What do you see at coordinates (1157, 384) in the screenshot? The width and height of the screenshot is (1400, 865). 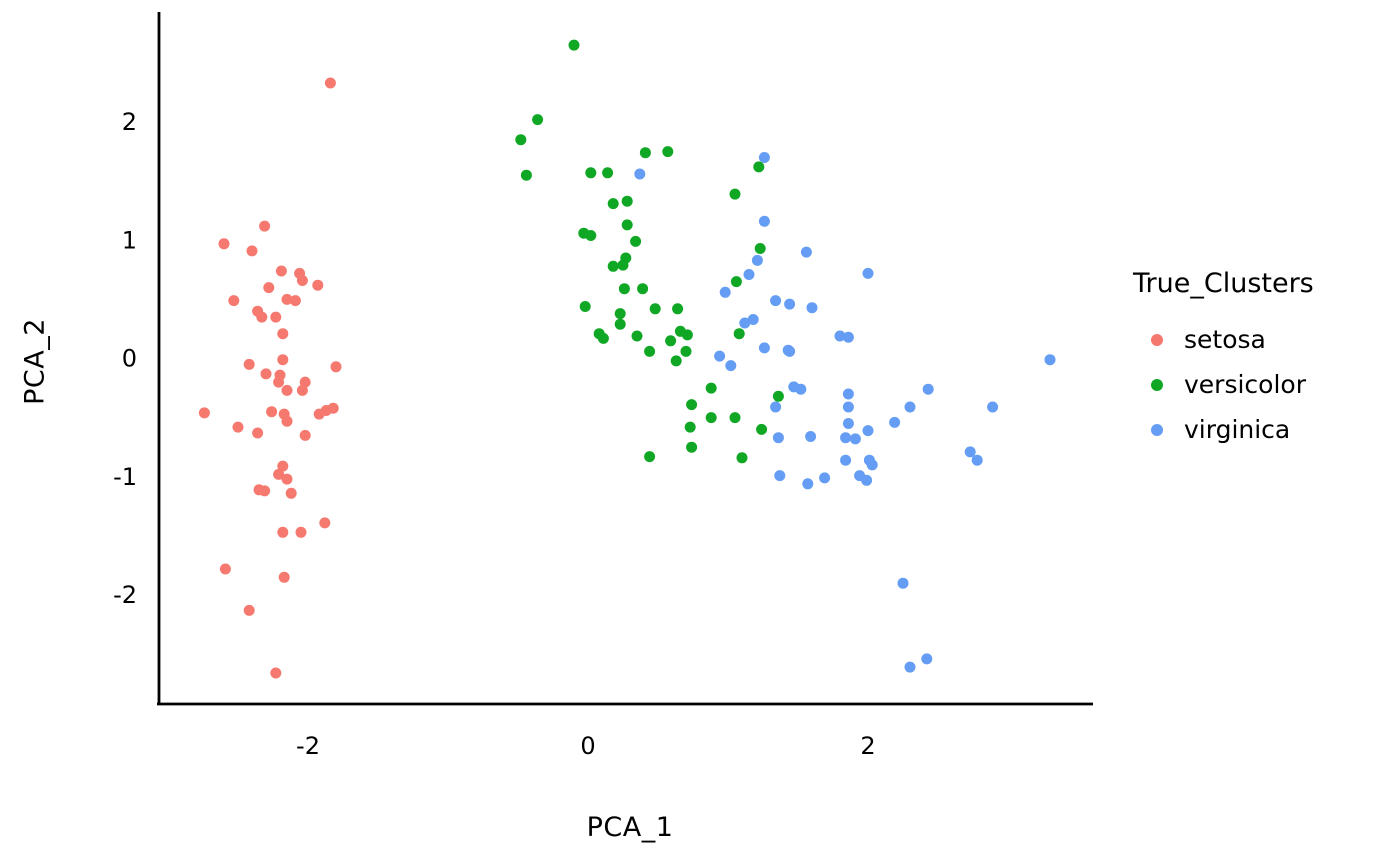 I see `versicolor-dot-icon` at bounding box center [1157, 384].